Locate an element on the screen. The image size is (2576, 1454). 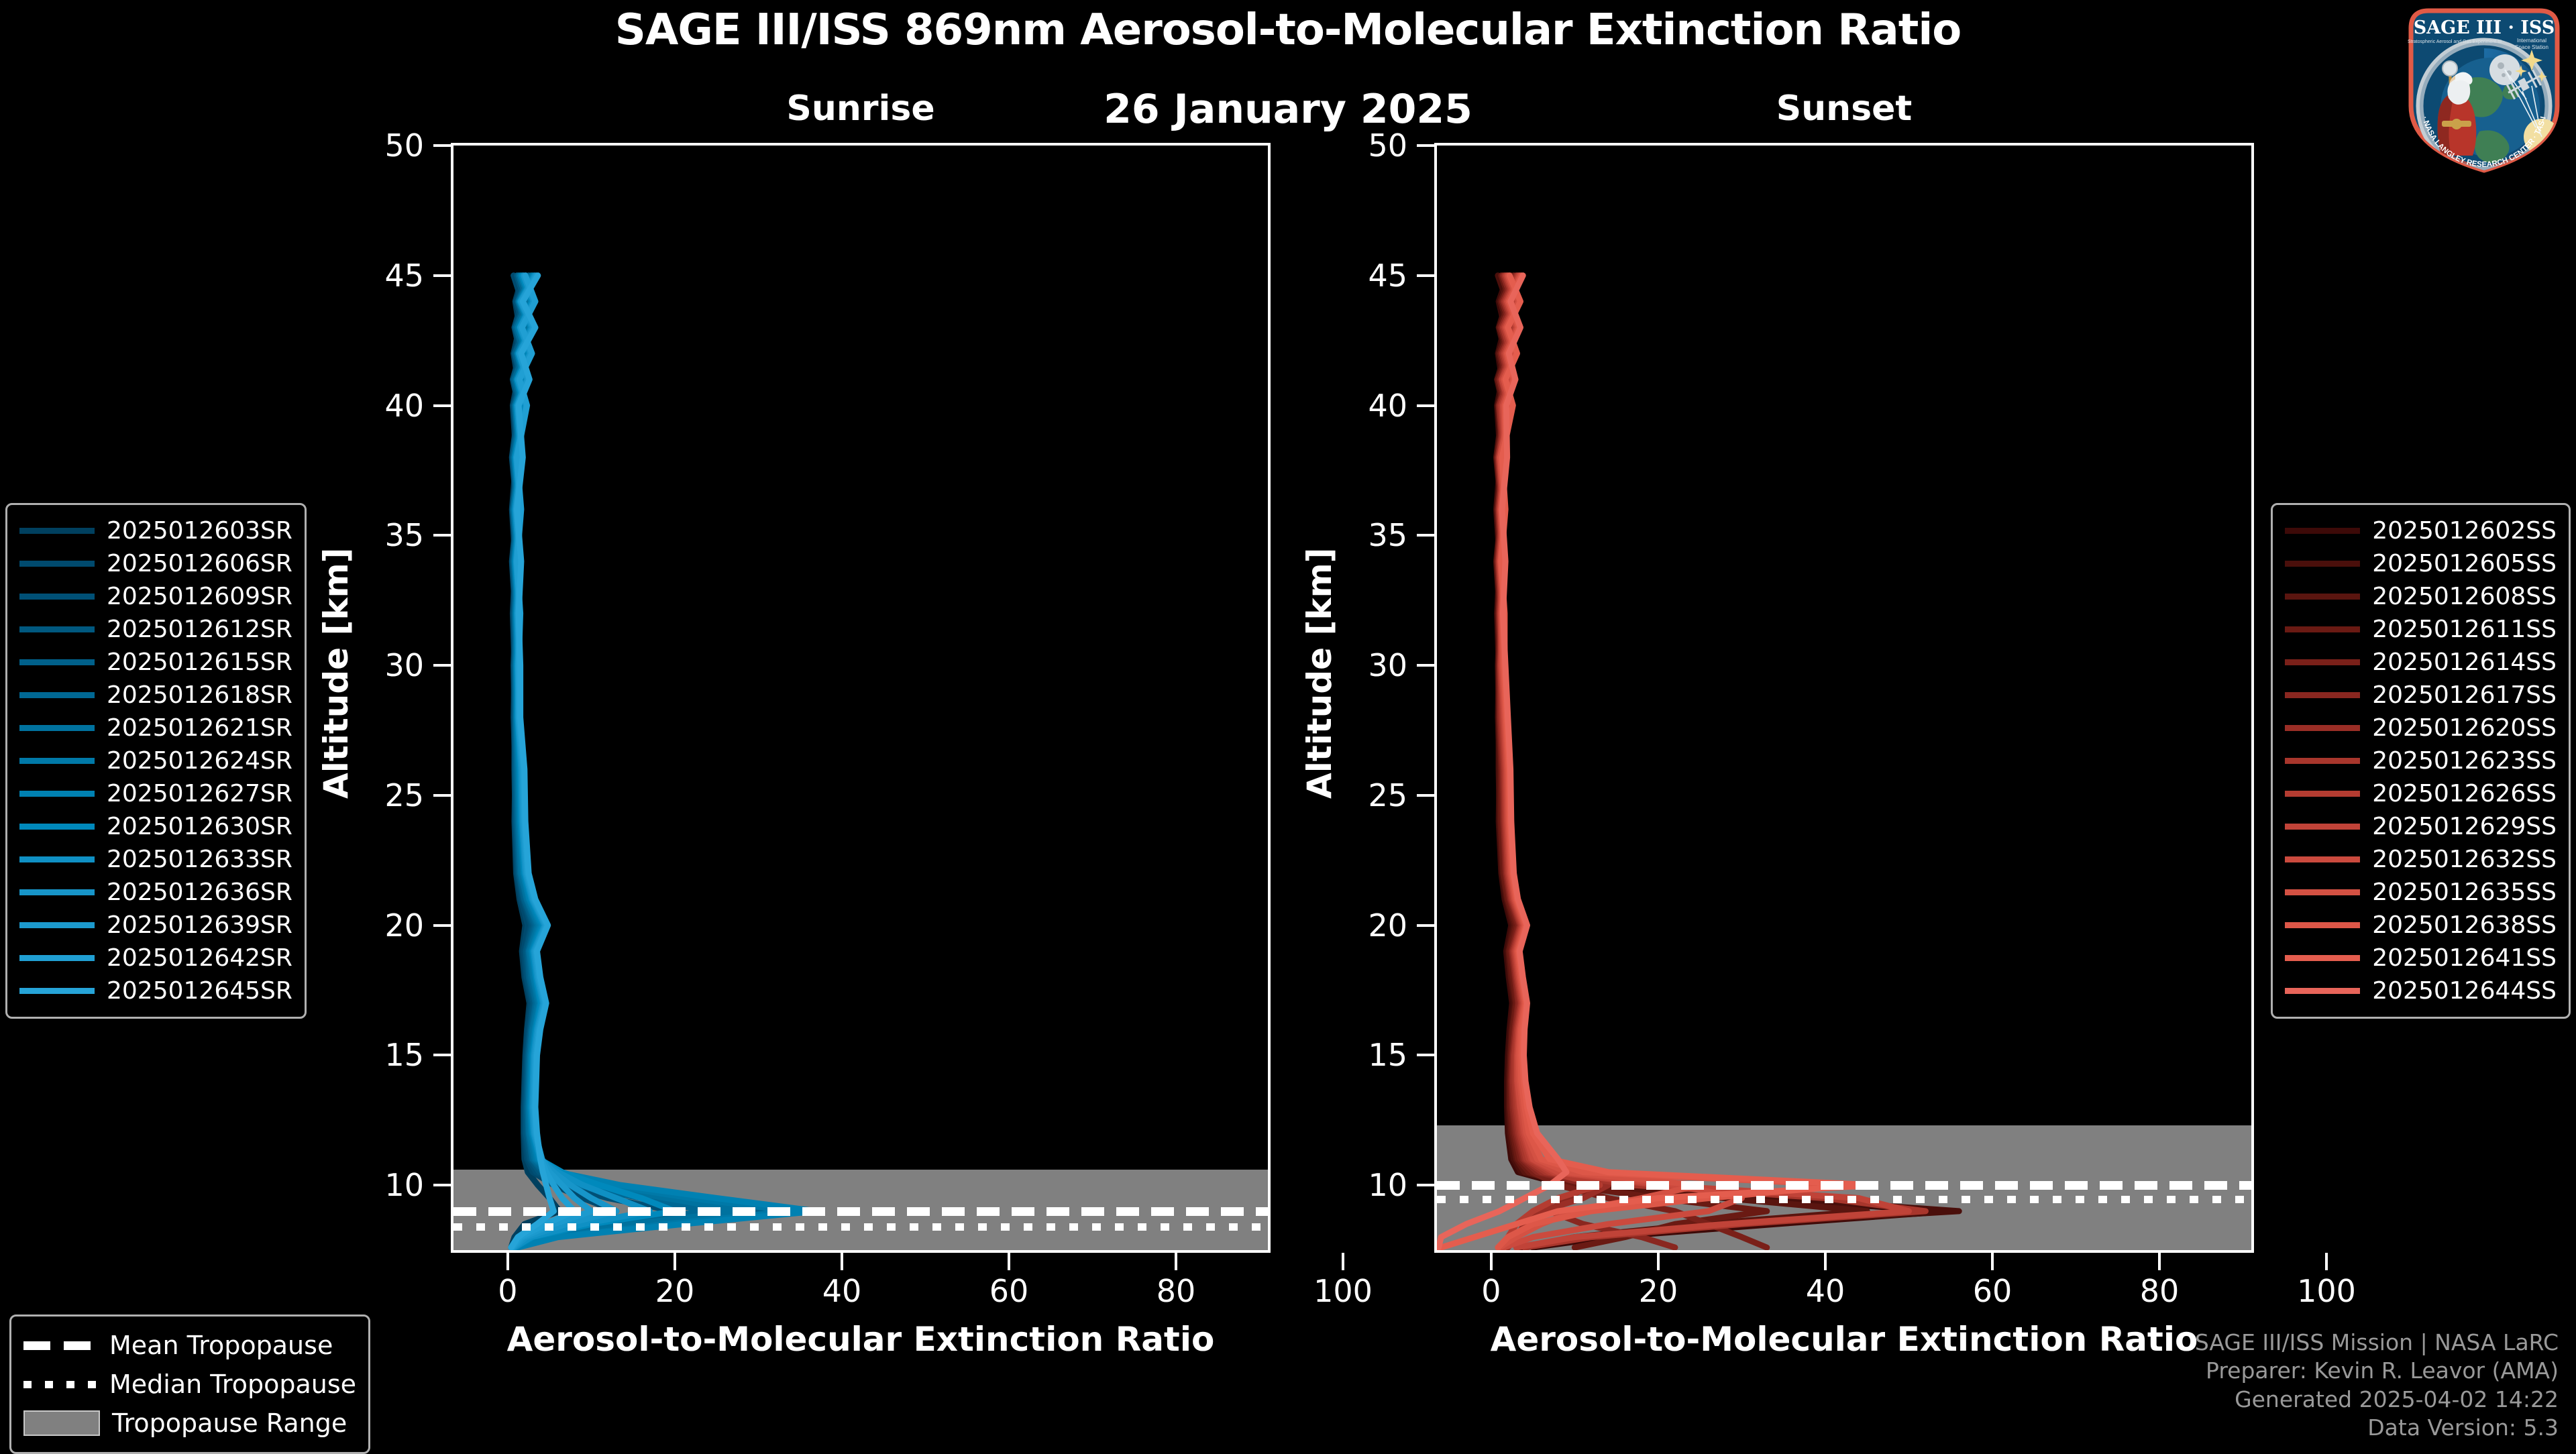
legend-sunrise-item: 2025012636SR is located at coordinates (155, 892).